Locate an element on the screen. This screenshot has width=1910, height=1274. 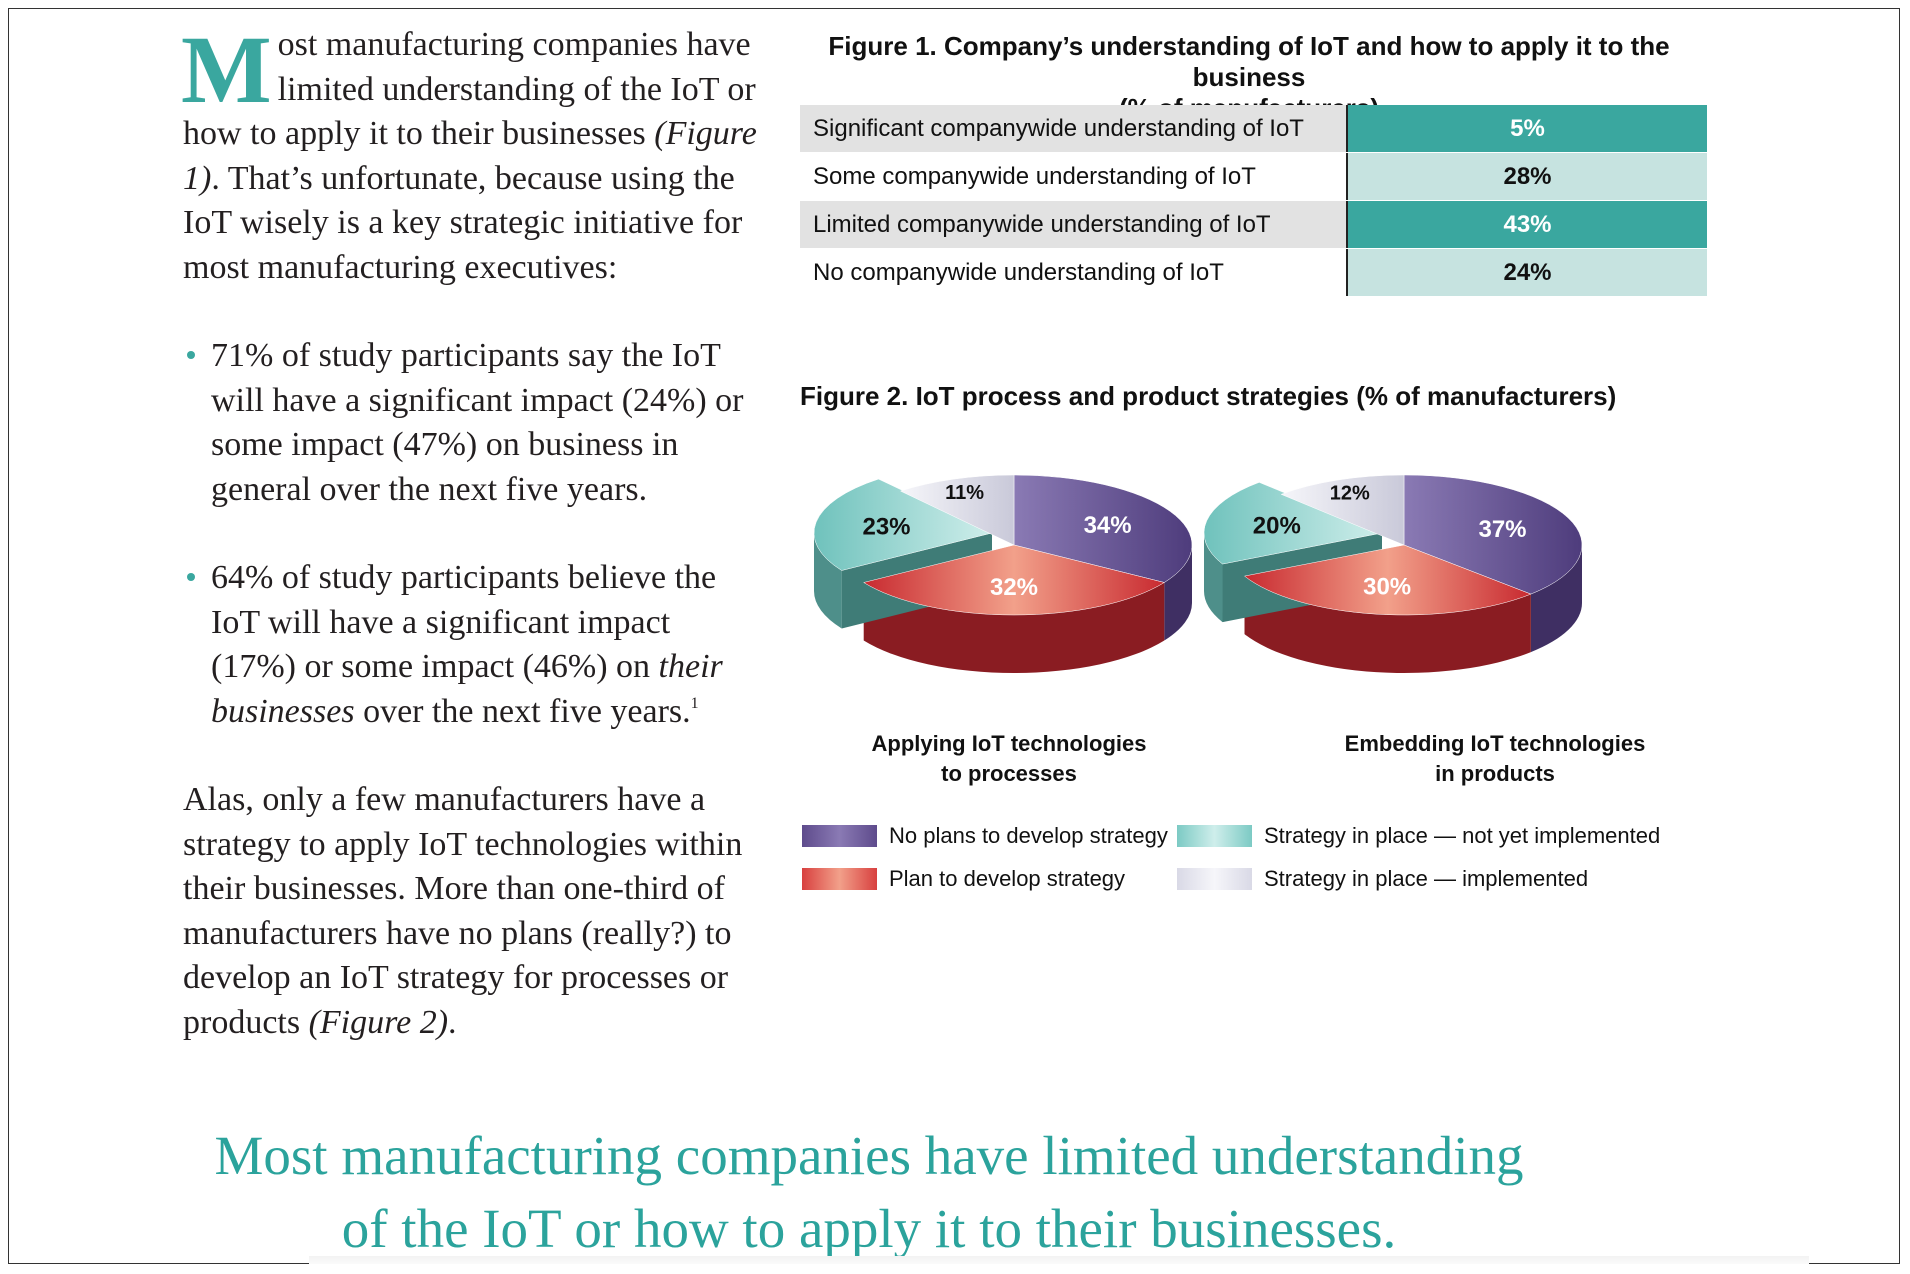
pie-caption-line1: Embedding IoT technologies is located at coordinates (1495, 743).